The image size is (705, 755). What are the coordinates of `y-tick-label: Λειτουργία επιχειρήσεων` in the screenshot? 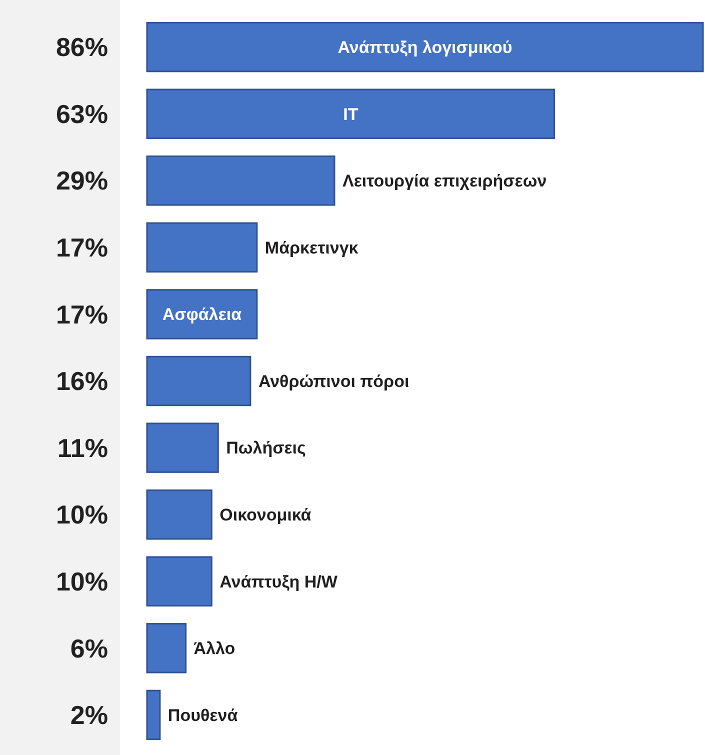 It's located at (444, 181).